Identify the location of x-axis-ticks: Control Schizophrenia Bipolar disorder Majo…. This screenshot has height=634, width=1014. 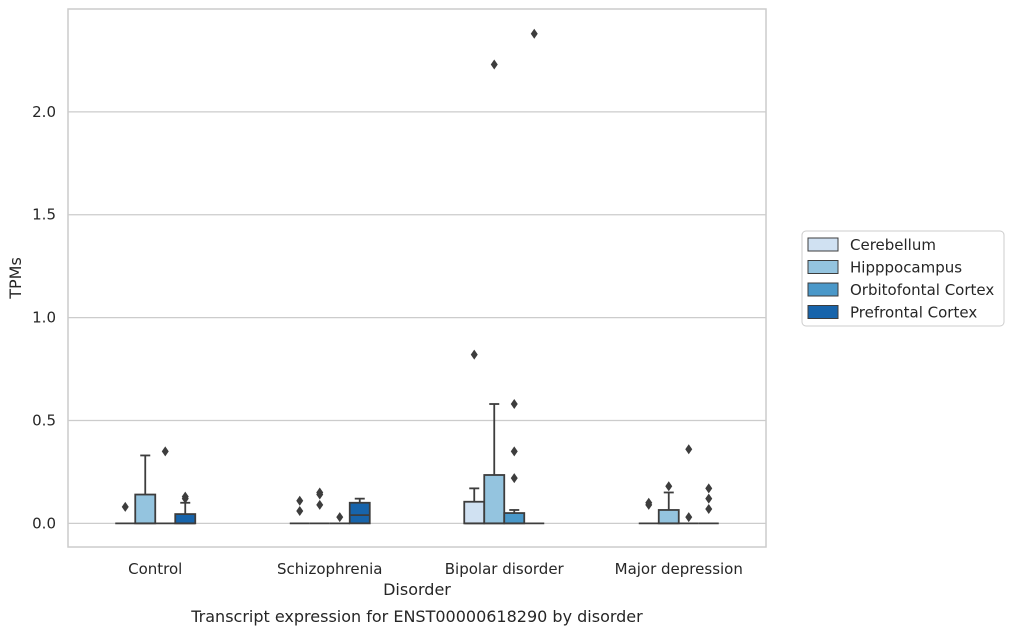
(435, 569).